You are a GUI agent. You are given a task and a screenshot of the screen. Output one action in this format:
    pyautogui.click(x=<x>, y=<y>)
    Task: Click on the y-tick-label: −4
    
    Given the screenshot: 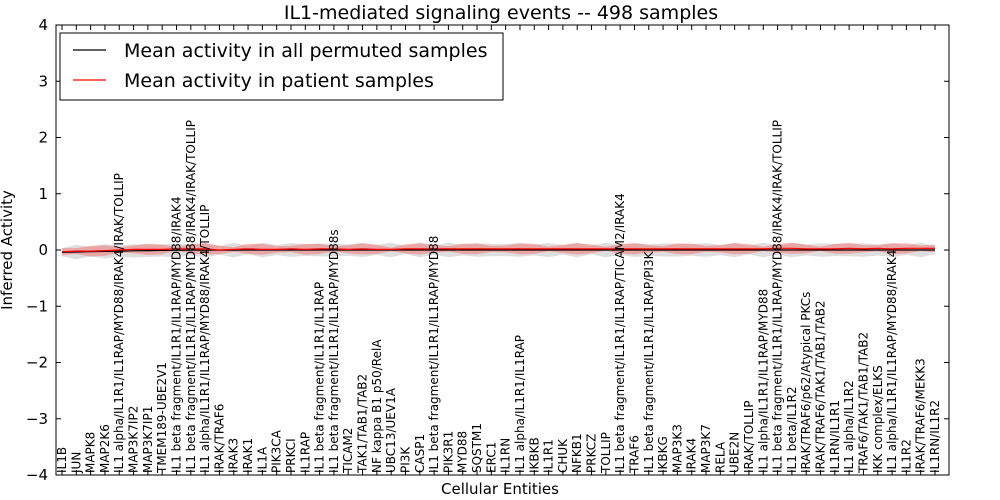 What is the action you would take?
    pyautogui.click(x=37, y=475)
    